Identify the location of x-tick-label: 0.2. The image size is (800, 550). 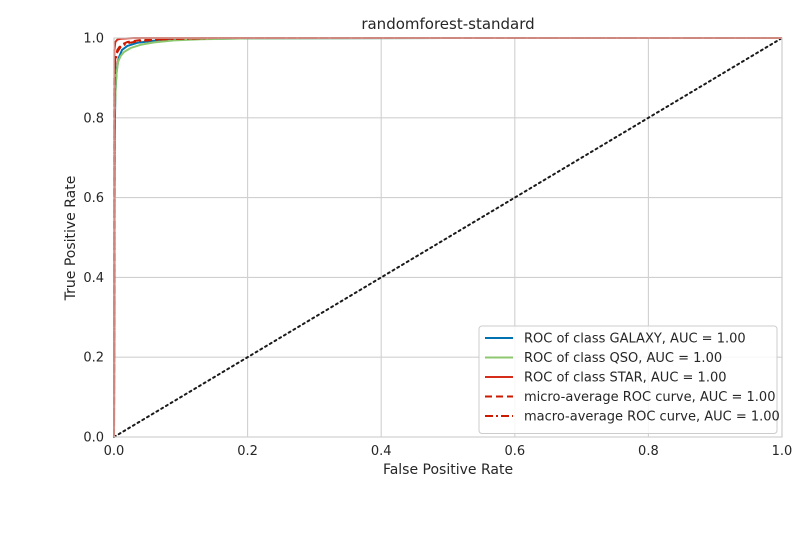
(247, 451).